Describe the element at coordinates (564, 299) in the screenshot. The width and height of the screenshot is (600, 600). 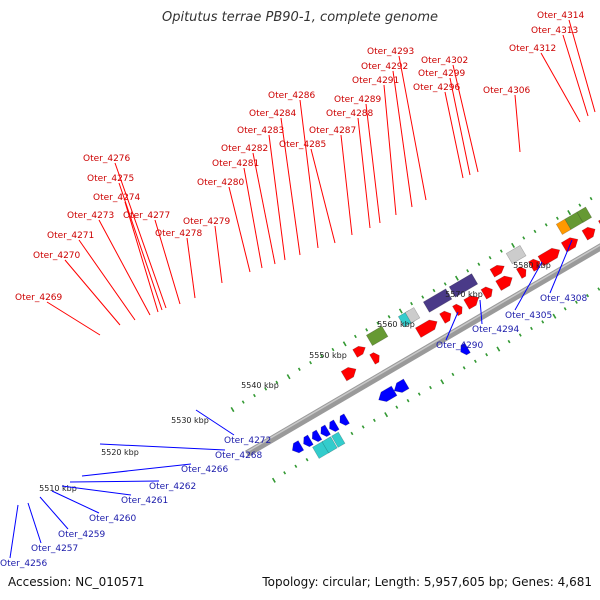
I see `reverse-gene-label: Oter_4308` at that location.